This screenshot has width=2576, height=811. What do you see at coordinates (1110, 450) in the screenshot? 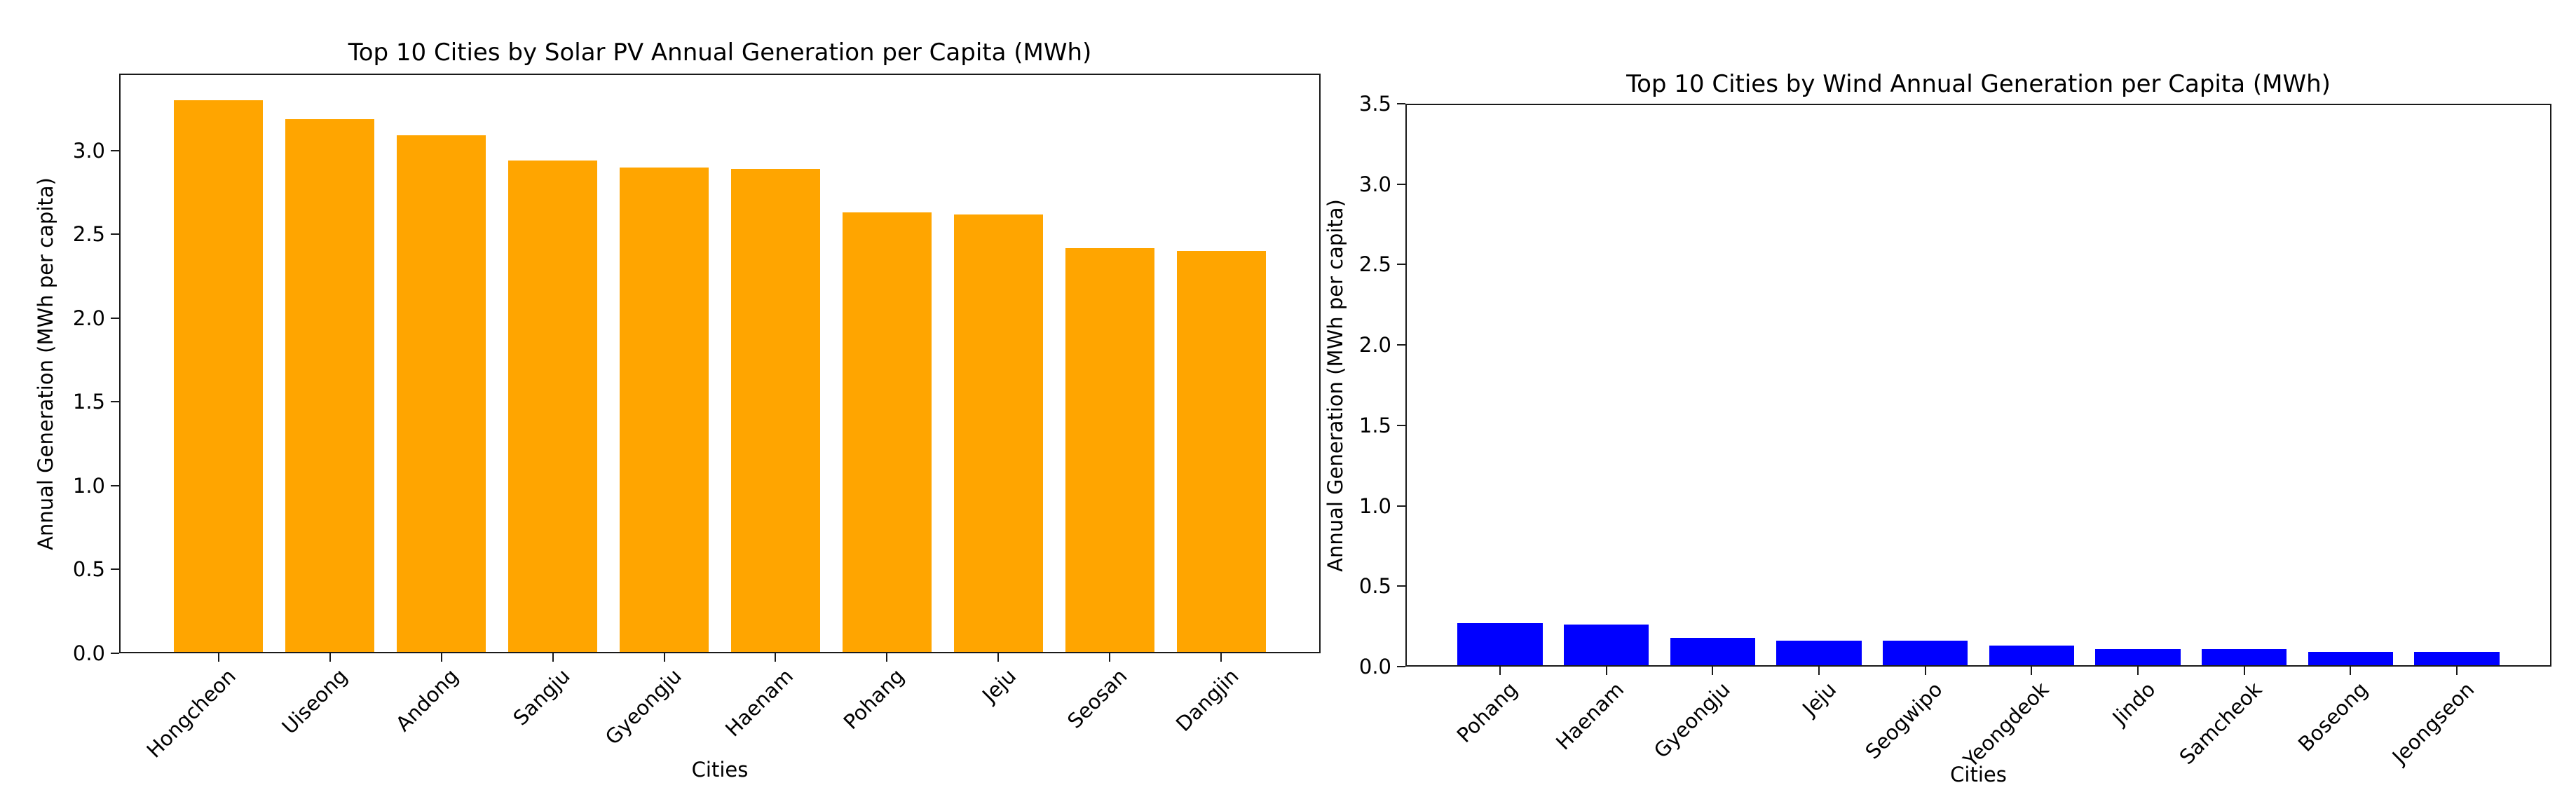
I see `bar-seosan` at bounding box center [1110, 450].